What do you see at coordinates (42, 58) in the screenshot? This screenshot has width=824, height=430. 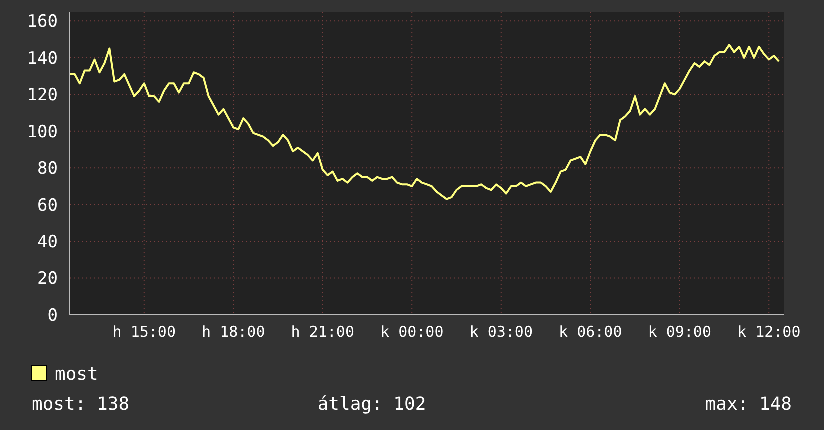 I see `y-tick-label: 140` at bounding box center [42, 58].